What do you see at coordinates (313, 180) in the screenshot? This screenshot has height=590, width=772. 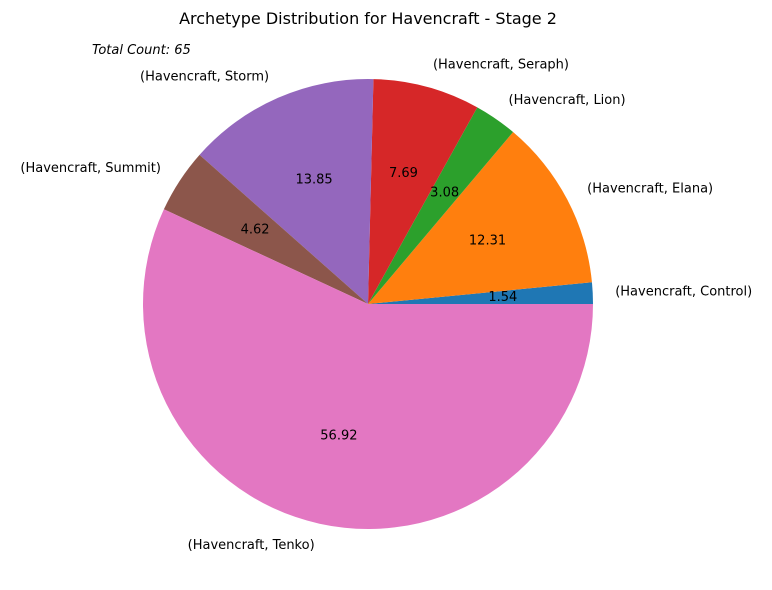 I see `slice-value-label: 13.85` at bounding box center [313, 180].